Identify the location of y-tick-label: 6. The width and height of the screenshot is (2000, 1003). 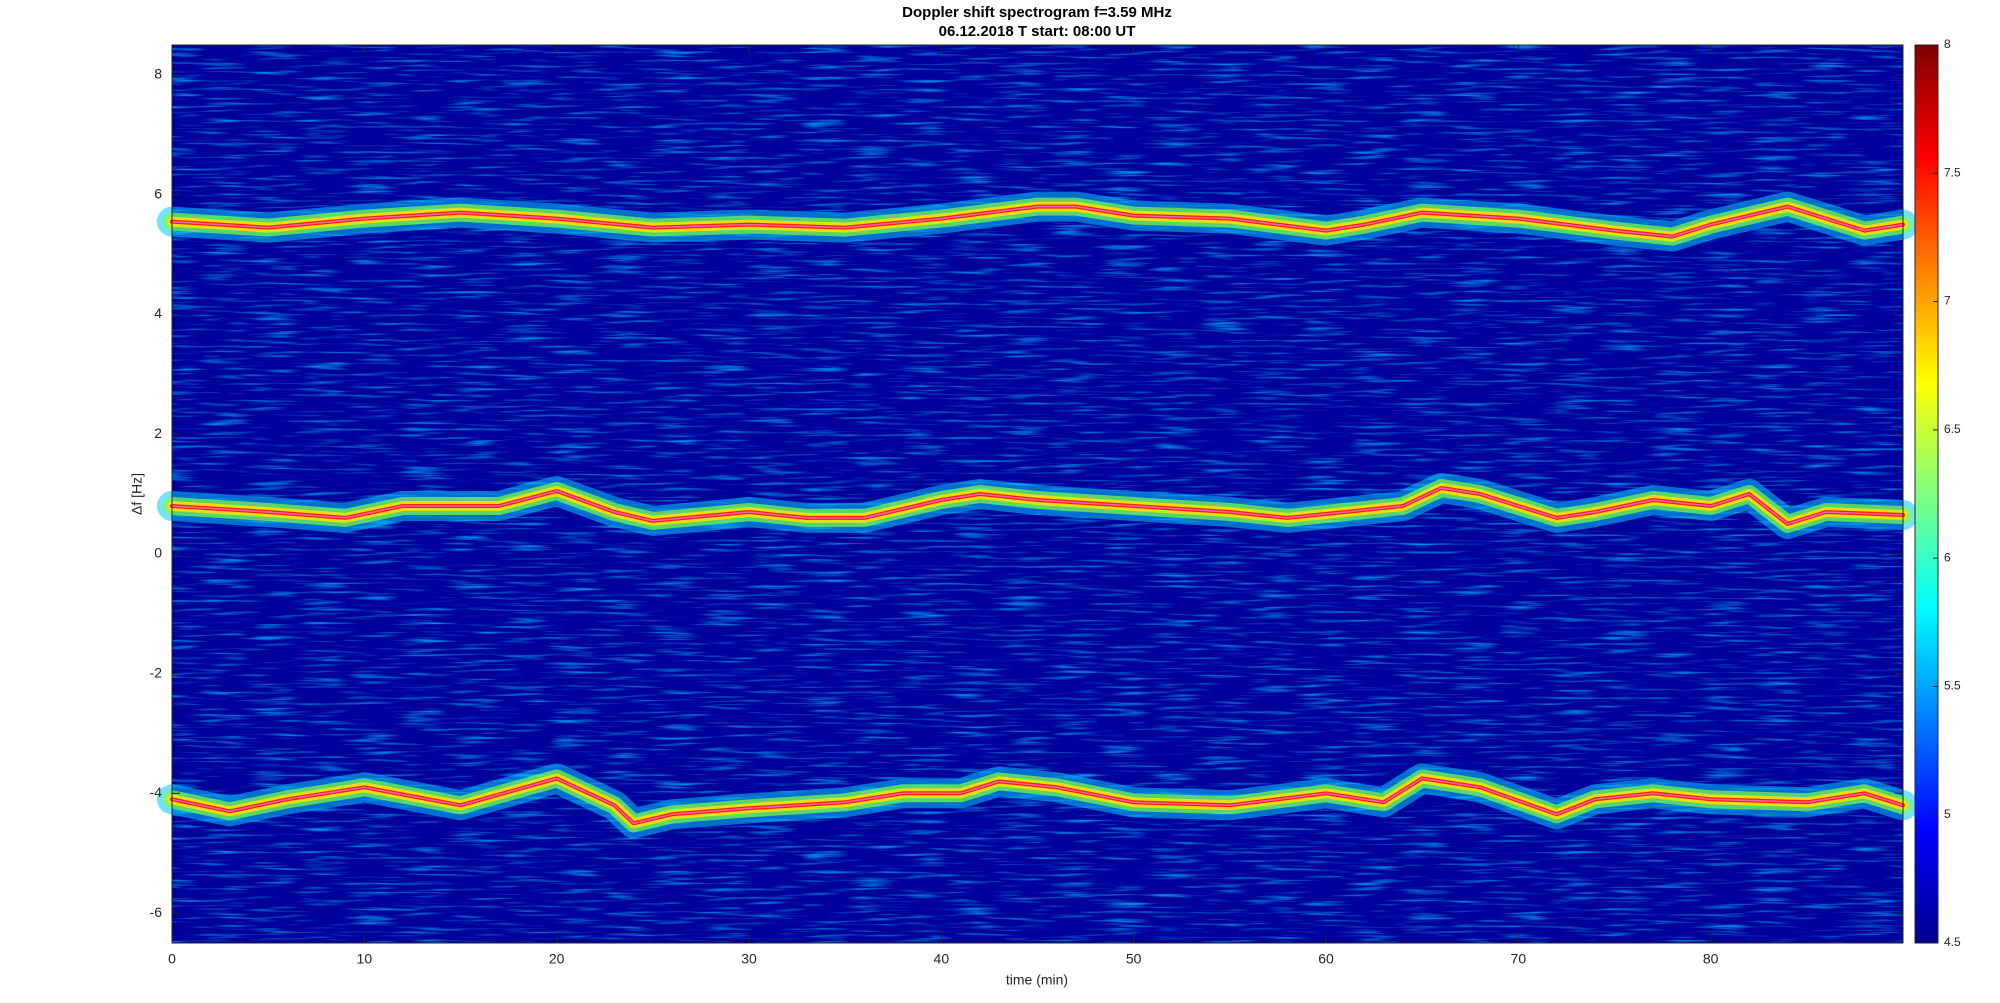
(158, 193).